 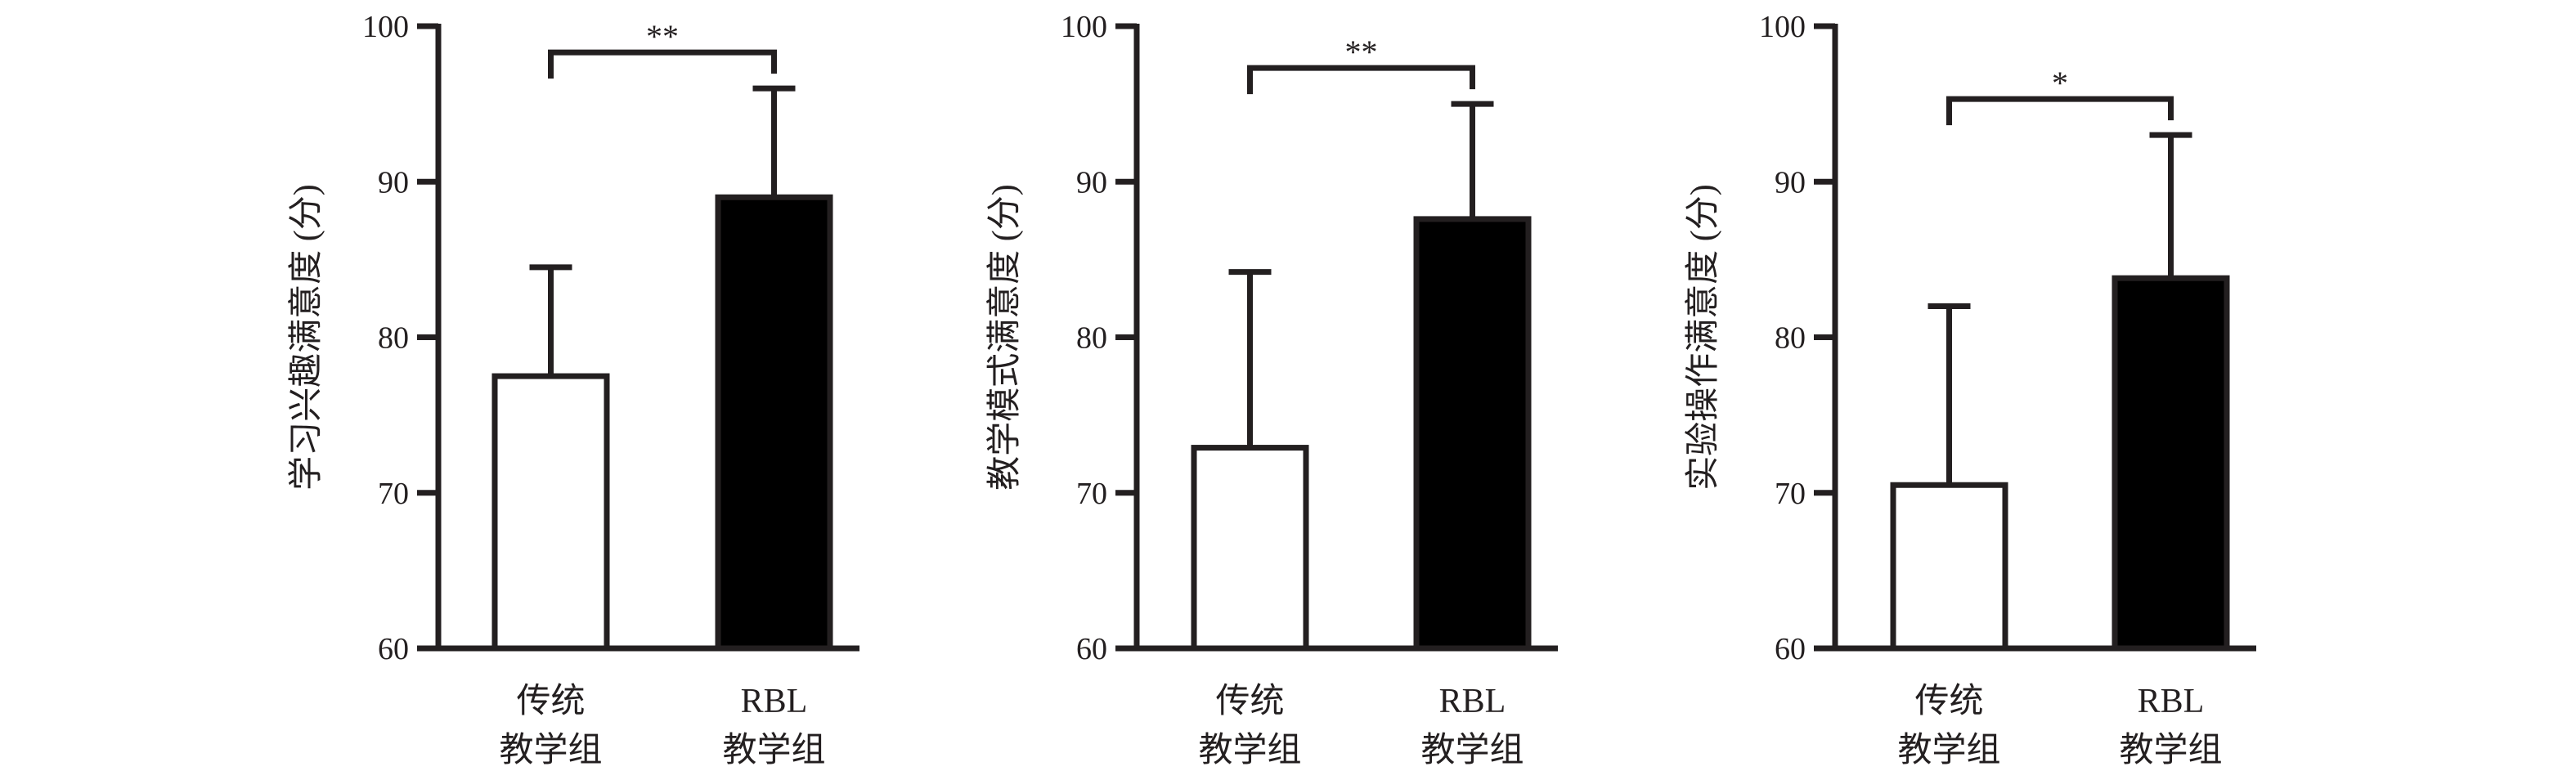 I want to click on significance-label: *, so click(x=2060, y=83).